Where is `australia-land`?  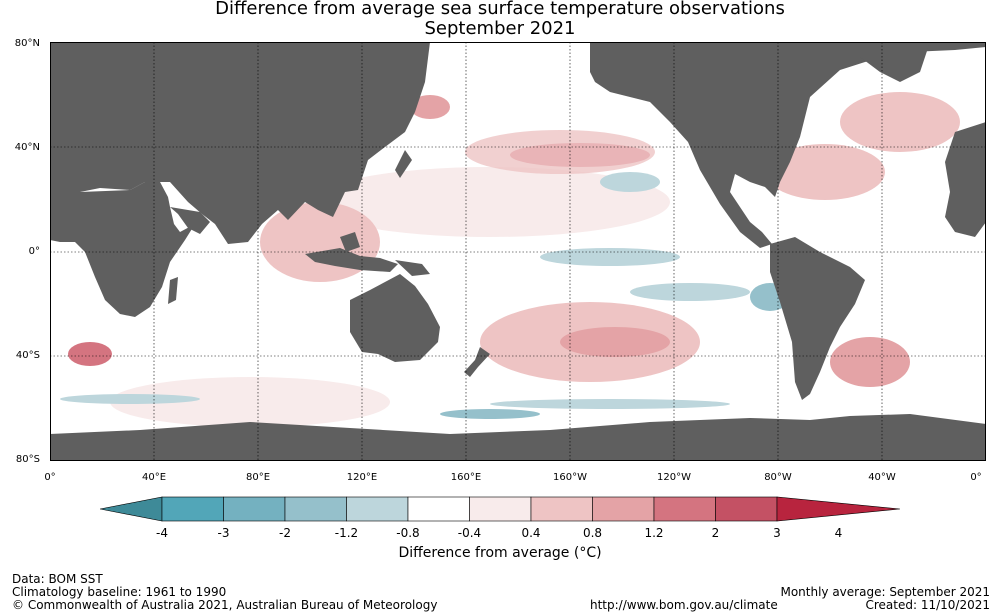
australia-land is located at coordinates (395, 318).